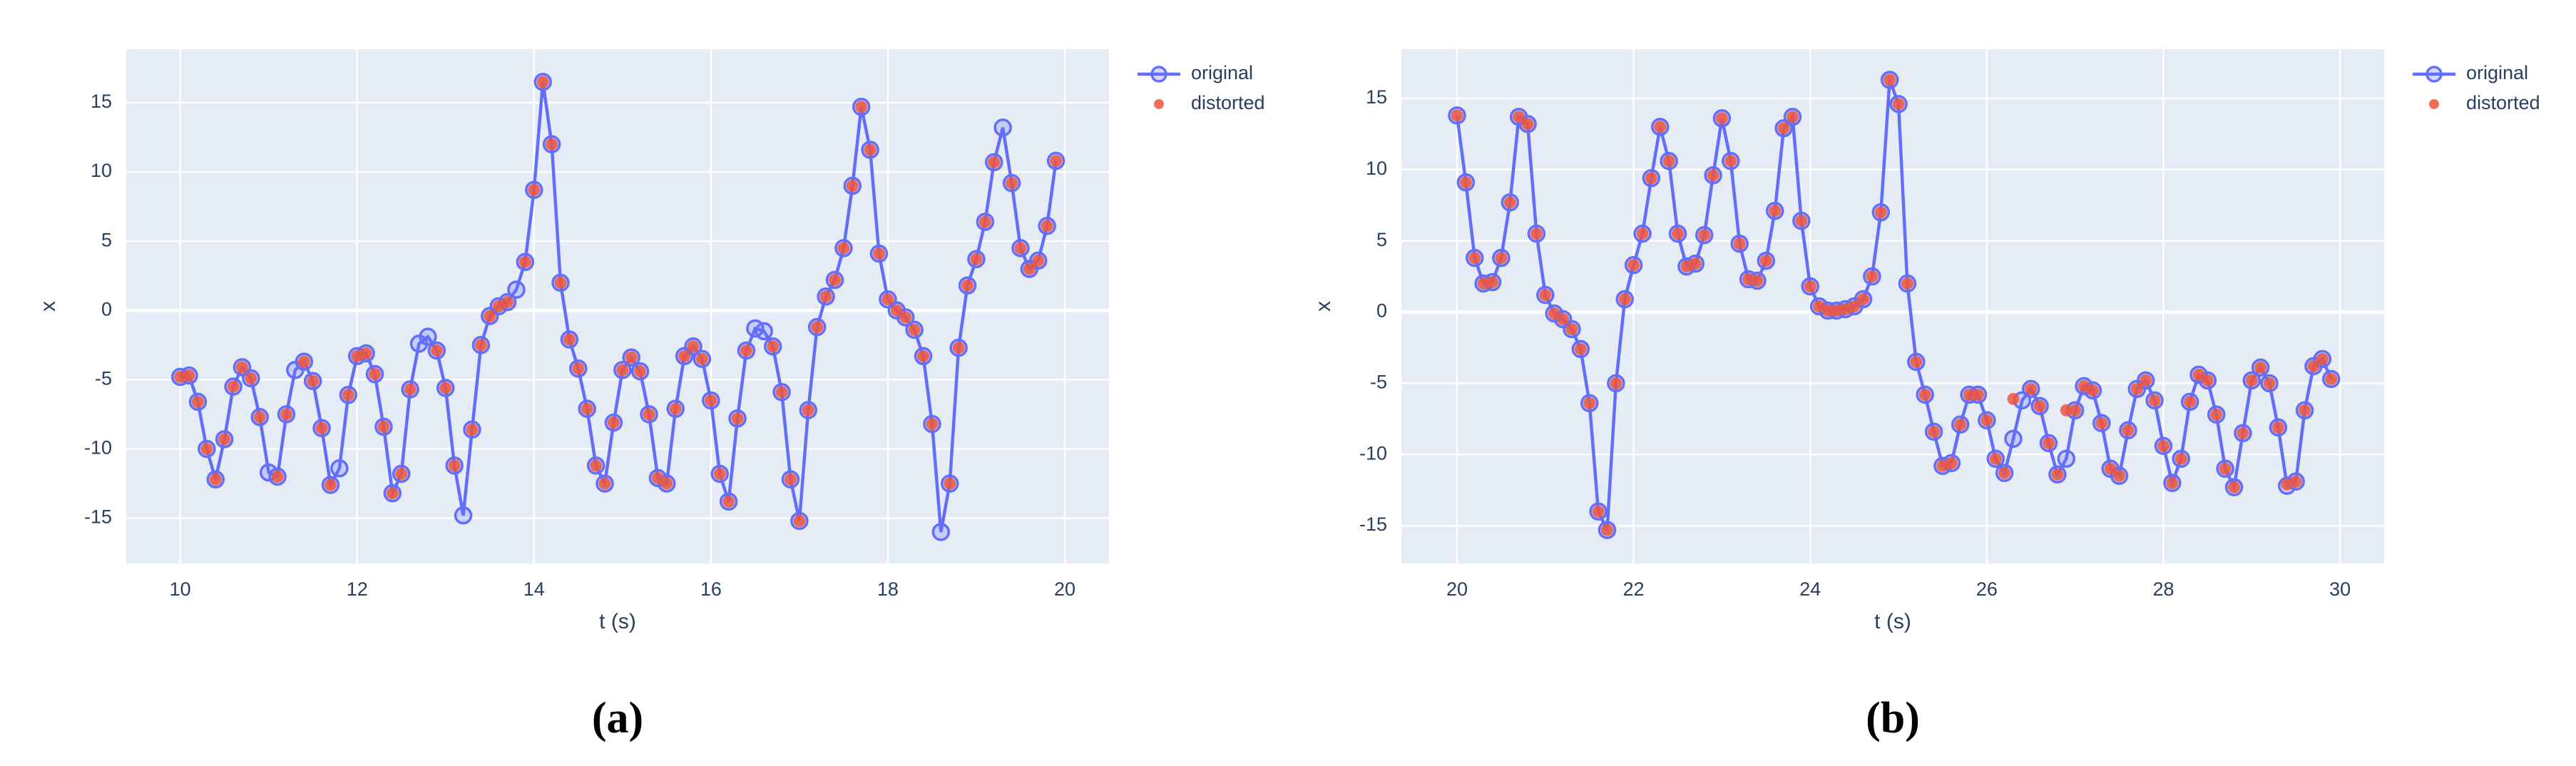 The width and height of the screenshot is (2576, 766). What do you see at coordinates (1323, 306) in the screenshot?
I see `y-axis-title: x` at bounding box center [1323, 306].